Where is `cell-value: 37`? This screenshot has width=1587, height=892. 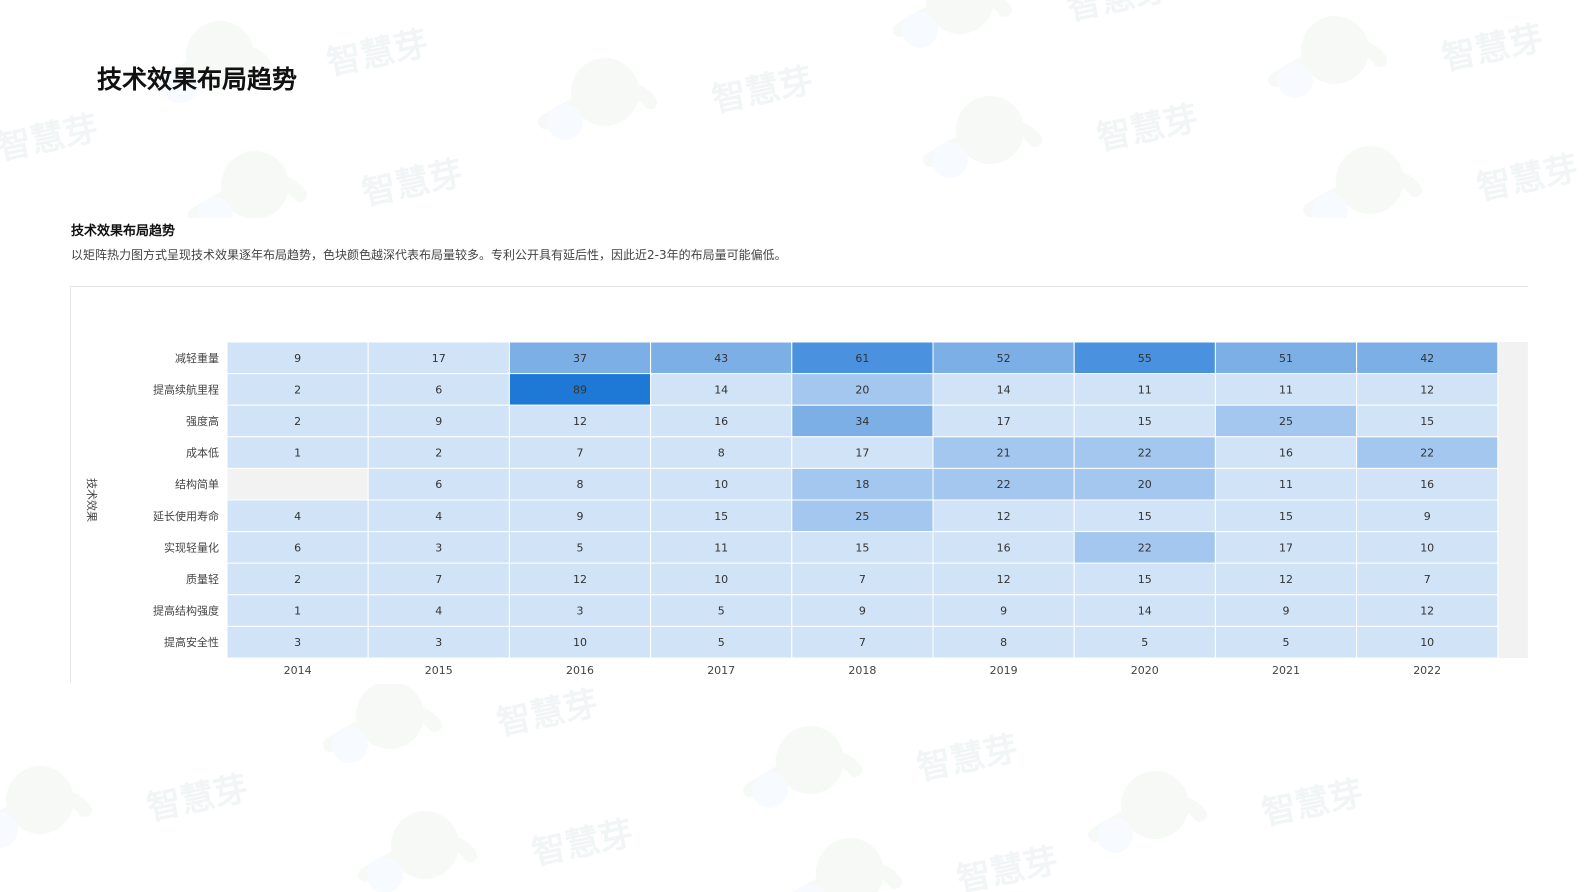
cell-value: 37 is located at coordinates (580, 358).